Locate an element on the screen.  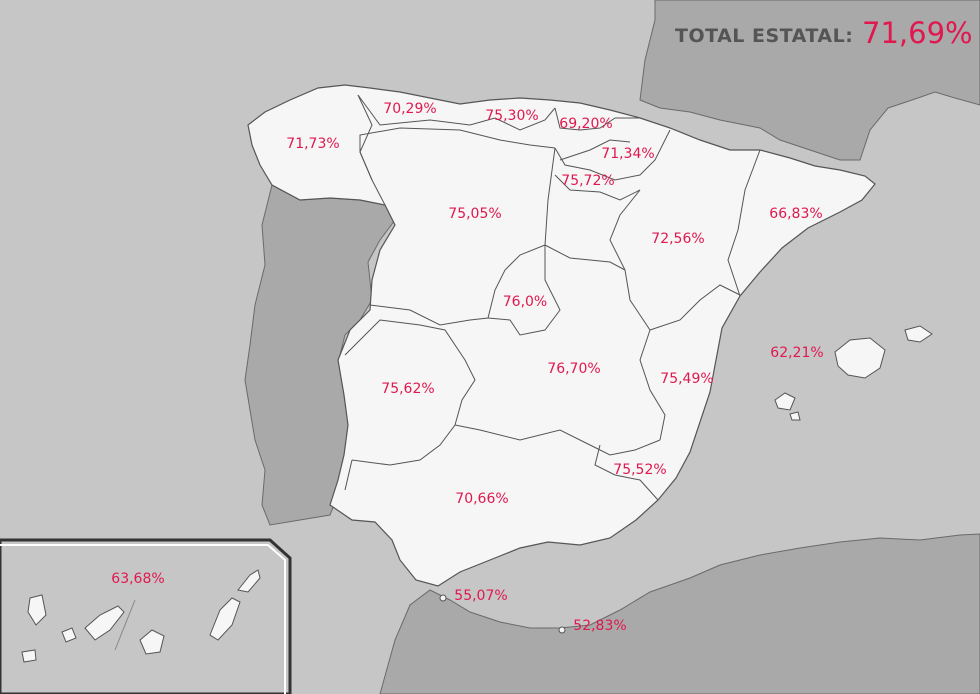
fuerteventura-island is located at coordinates (225, 619).